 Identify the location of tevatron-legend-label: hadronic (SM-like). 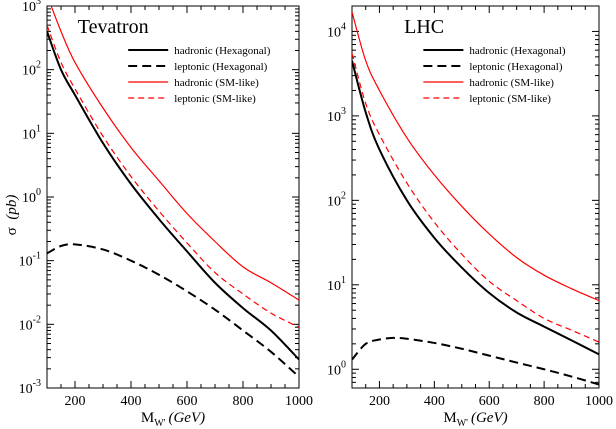
(216, 83).